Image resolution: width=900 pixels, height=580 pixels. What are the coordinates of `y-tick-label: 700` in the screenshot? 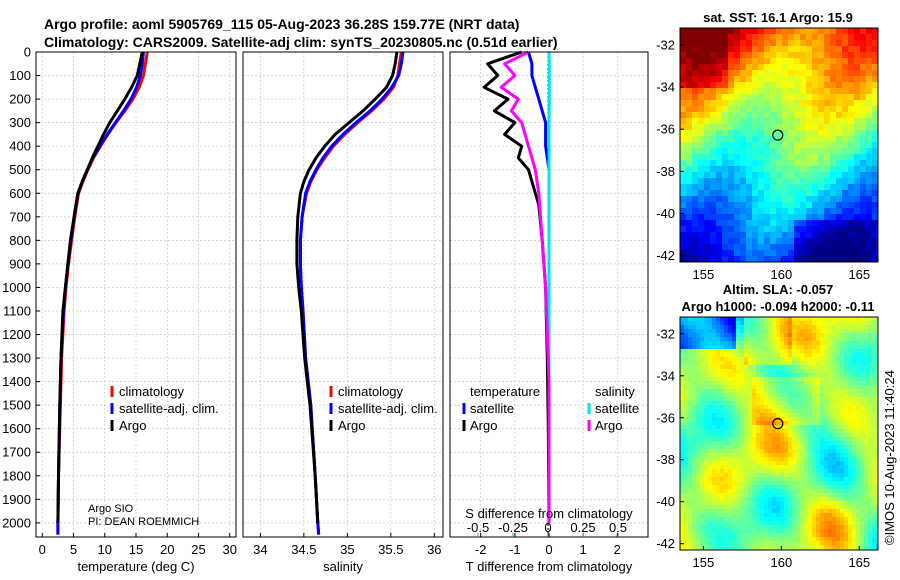 It's located at (20, 216).